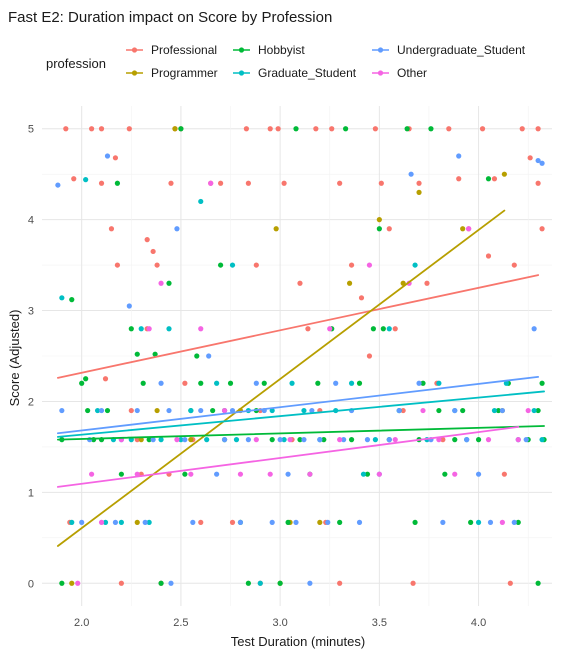 The image size is (562, 656). I want to click on y-tick-label: 5, so click(31, 130).